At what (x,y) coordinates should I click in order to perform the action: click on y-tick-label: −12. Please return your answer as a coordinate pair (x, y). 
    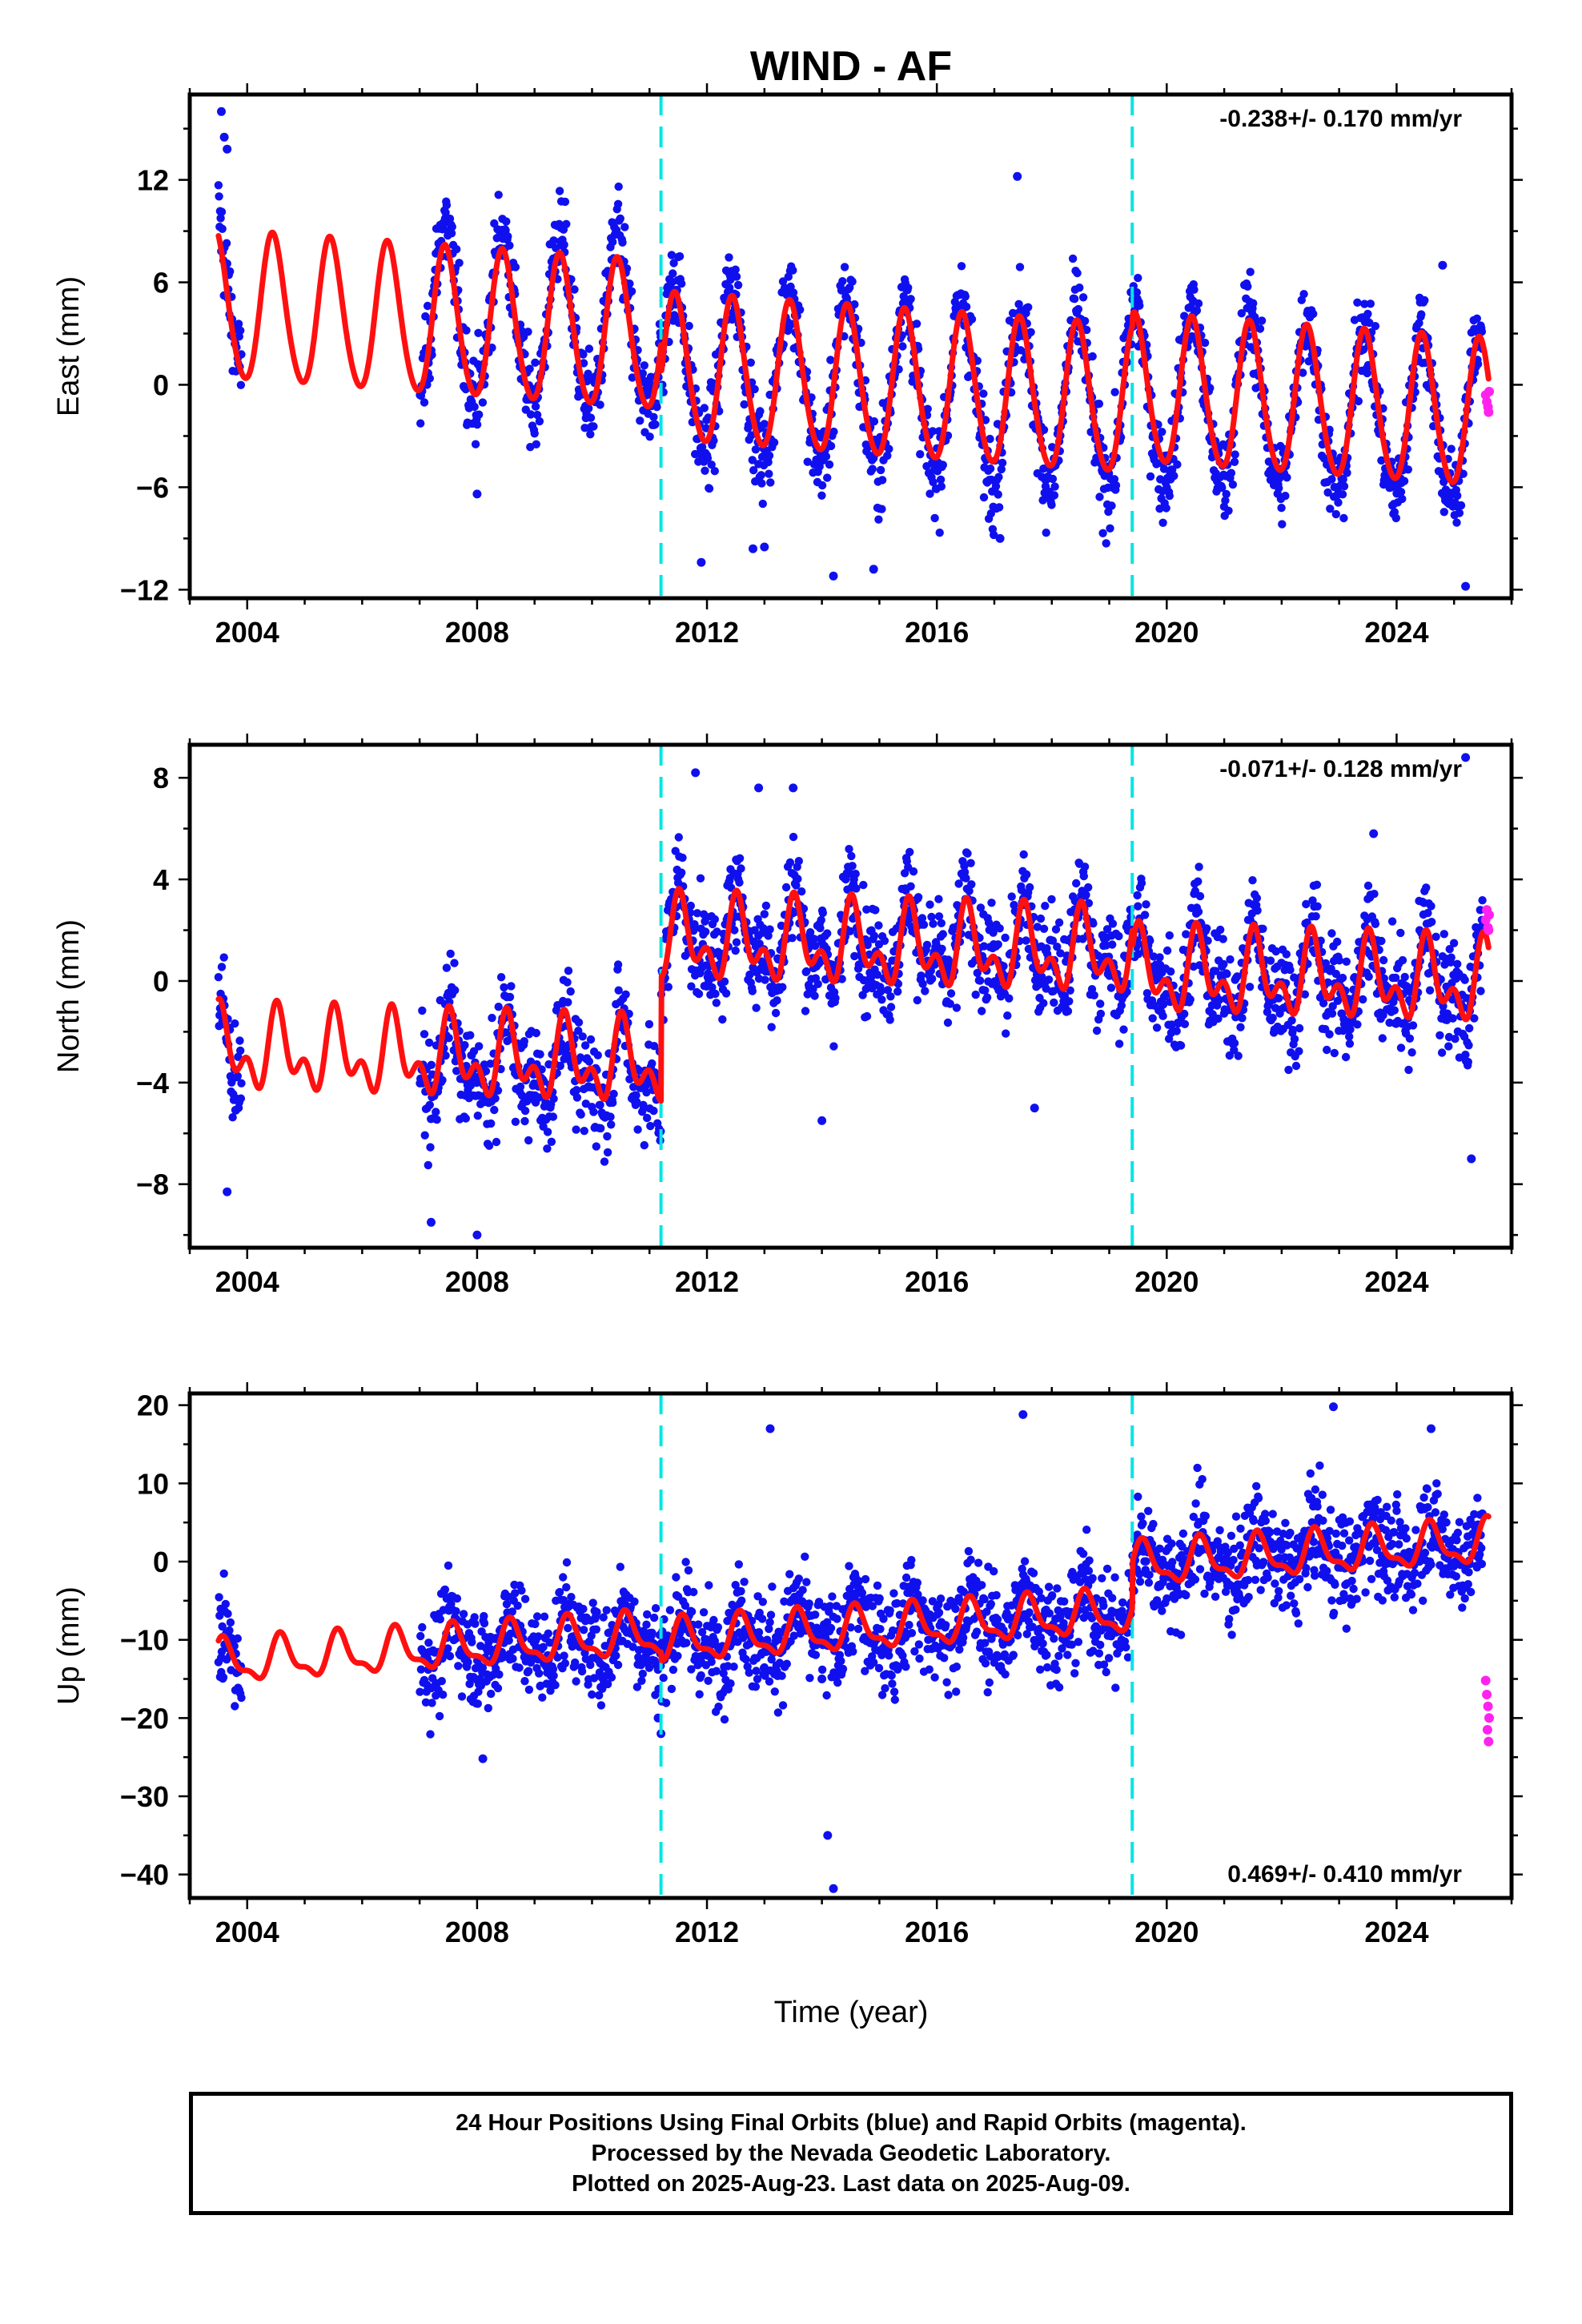
    Looking at the image, I should click on (144, 590).